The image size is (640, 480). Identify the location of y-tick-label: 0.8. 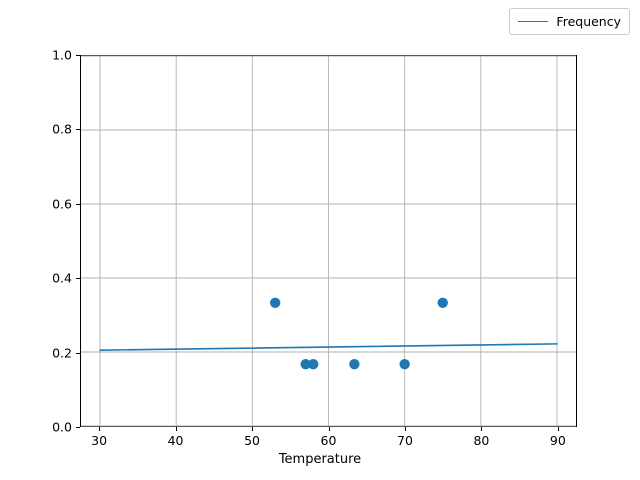
(62, 129).